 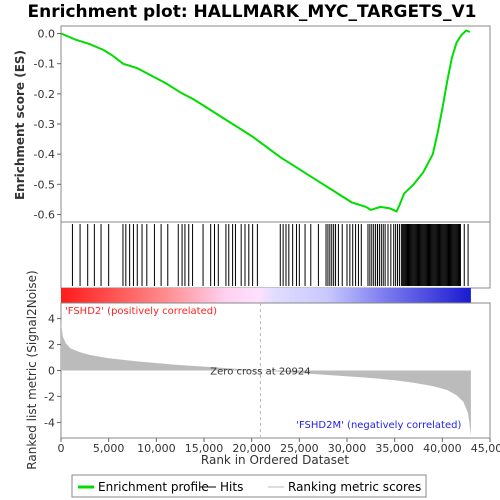 I want to click on legend-label: Hits, so click(x=231, y=487).